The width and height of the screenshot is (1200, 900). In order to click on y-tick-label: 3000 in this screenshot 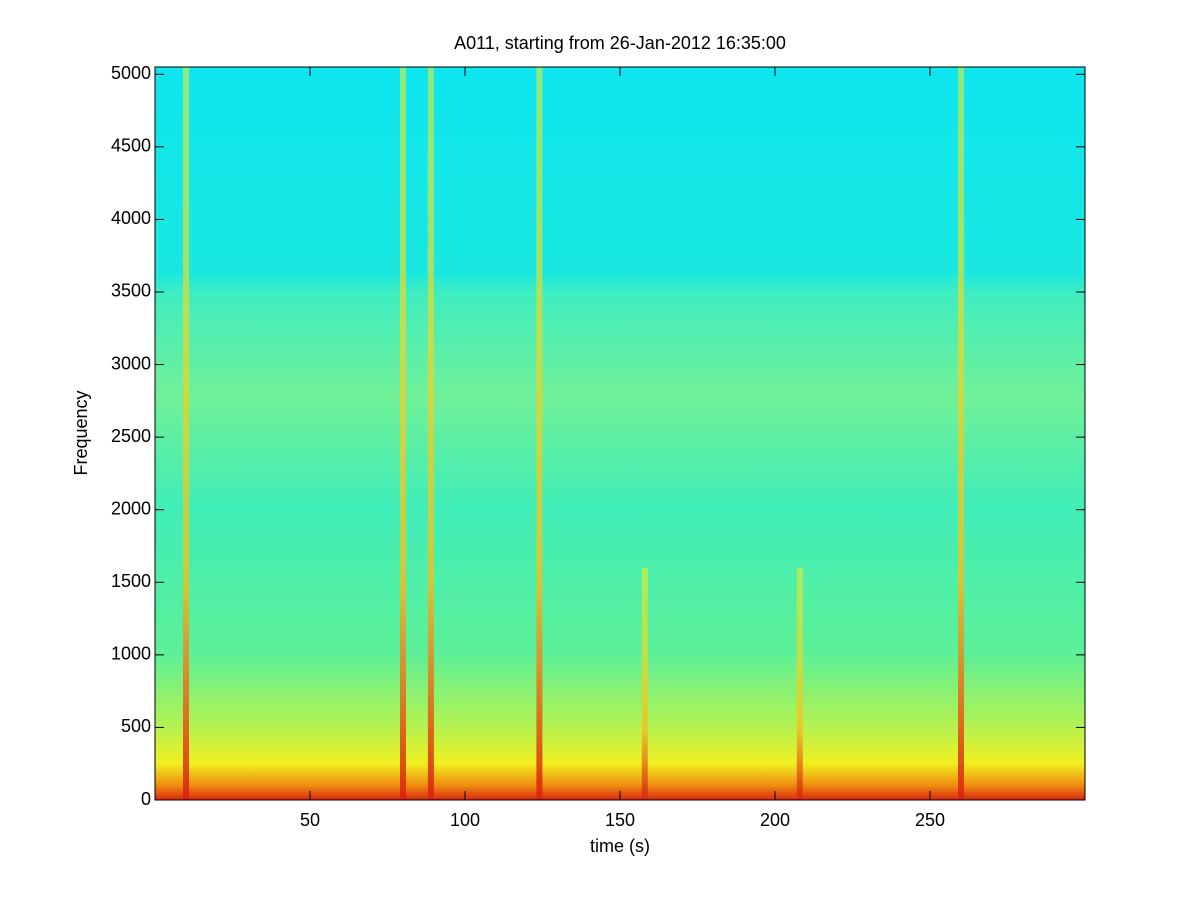, I will do `click(131, 363)`.